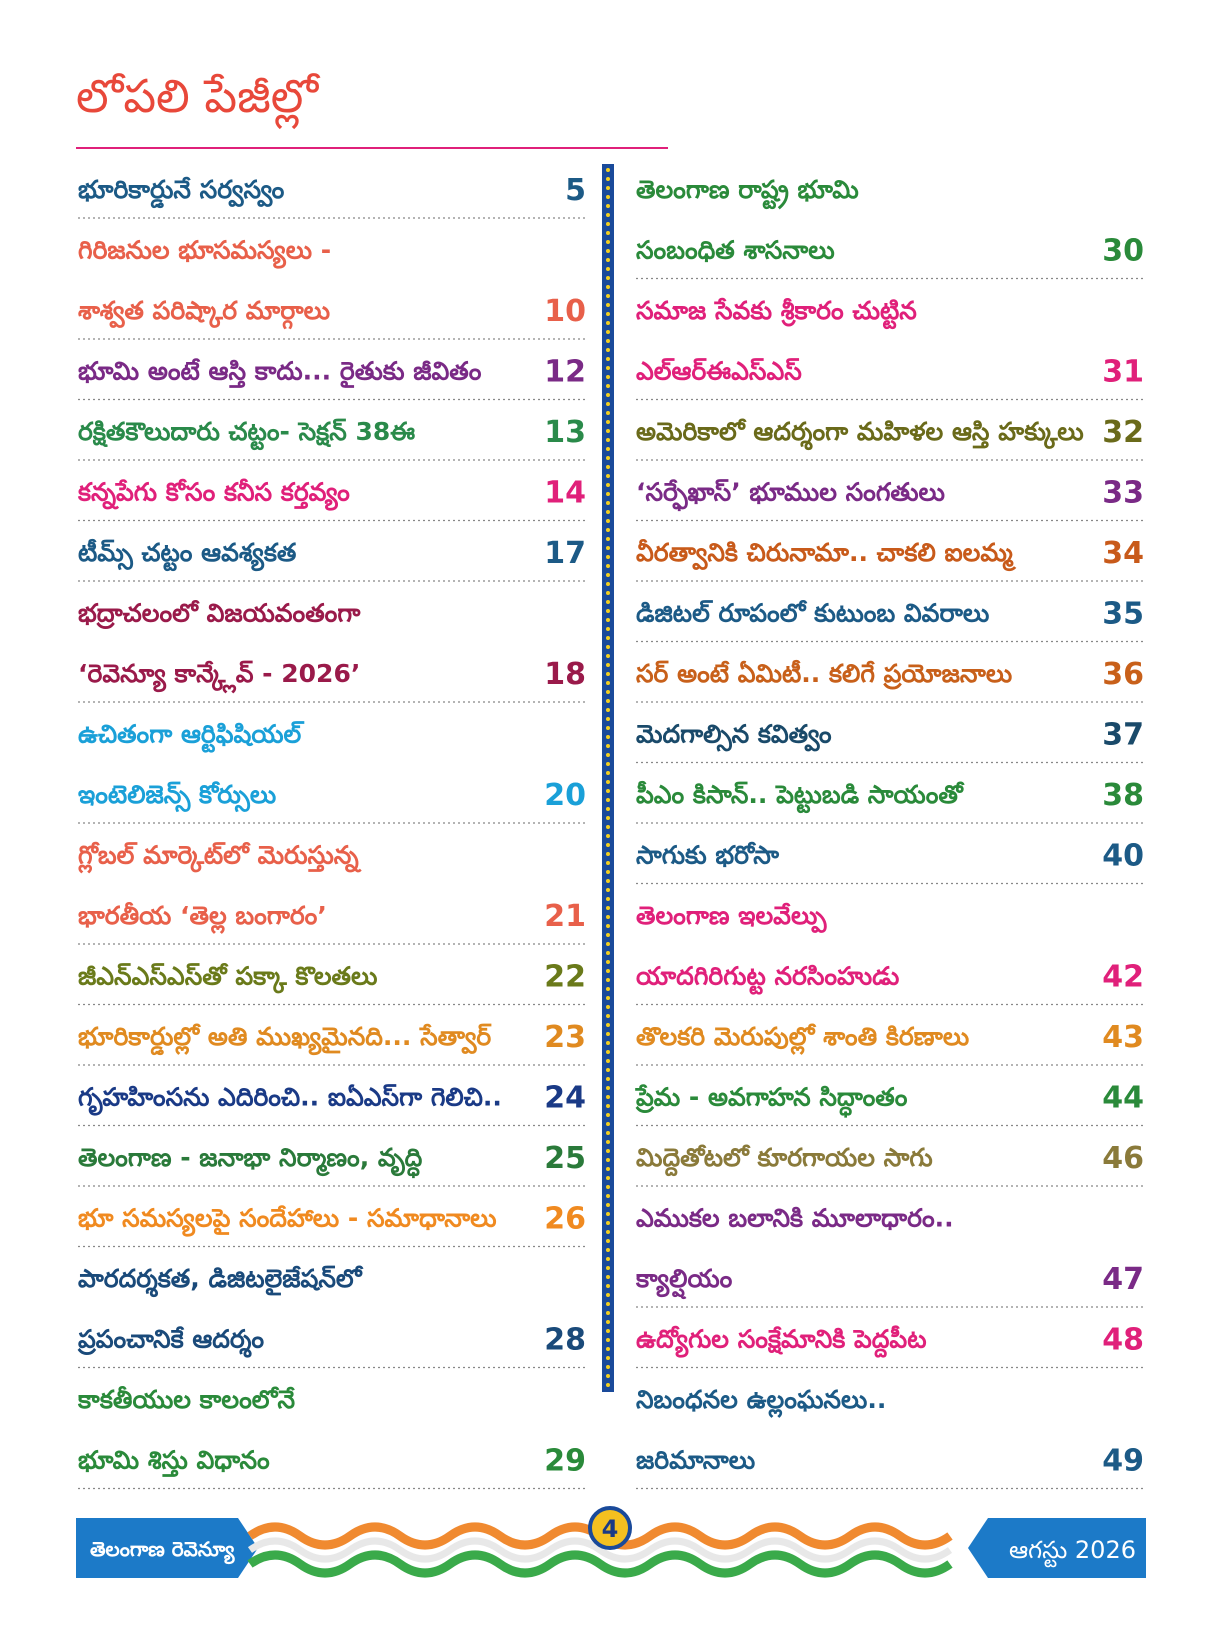 This screenshot has width=1230, height=1636. I want to click on divider-dots, so click(608, 777).